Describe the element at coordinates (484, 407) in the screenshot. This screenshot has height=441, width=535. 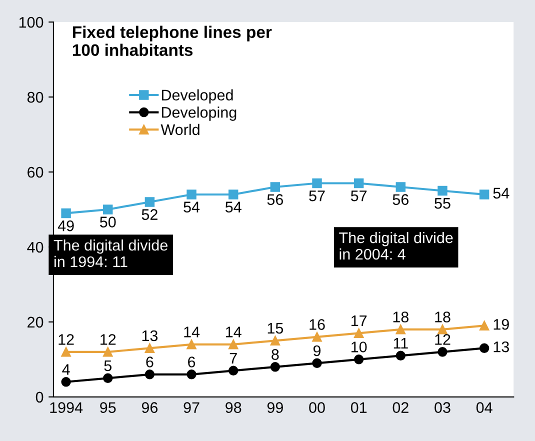
I see `x-tick-label: 04` at that location.